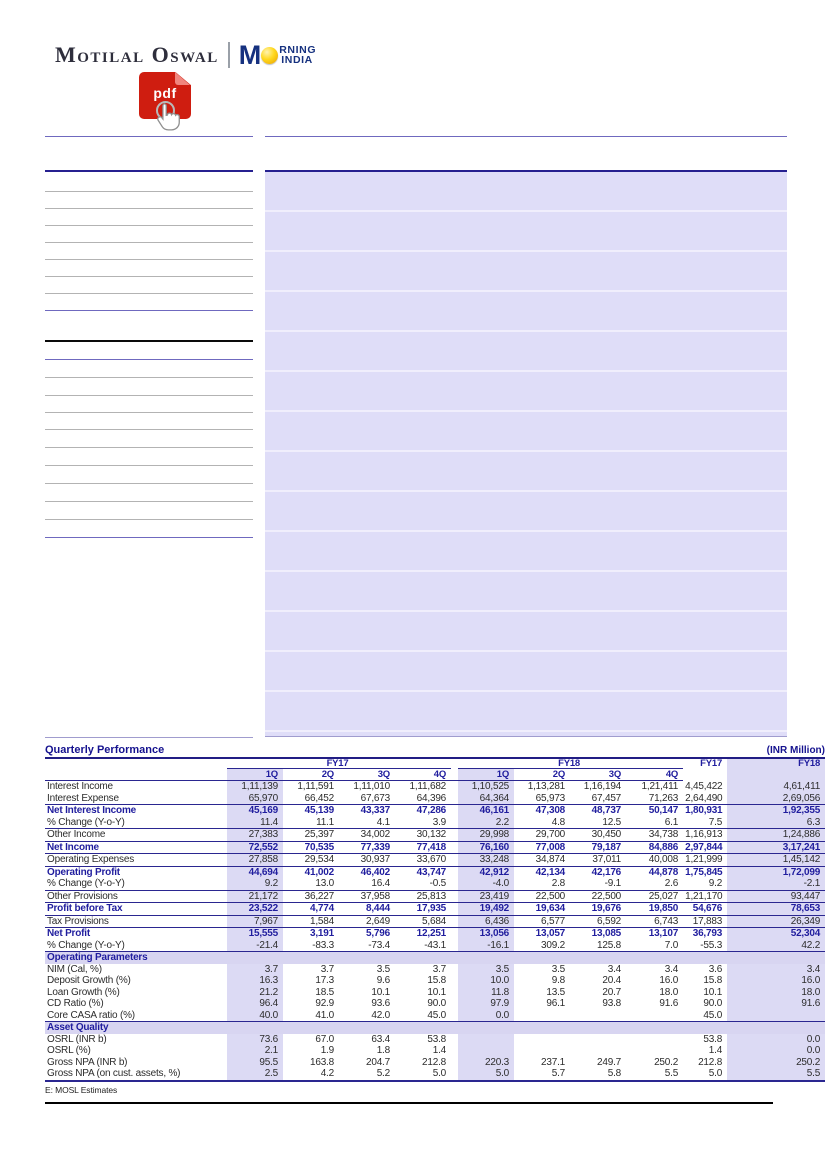 The height and width of the screenshot is (1169, 827). Describe the element at coordinates (486, 1004) in the screenshot. I see `value-cell: 97.9` at that location.